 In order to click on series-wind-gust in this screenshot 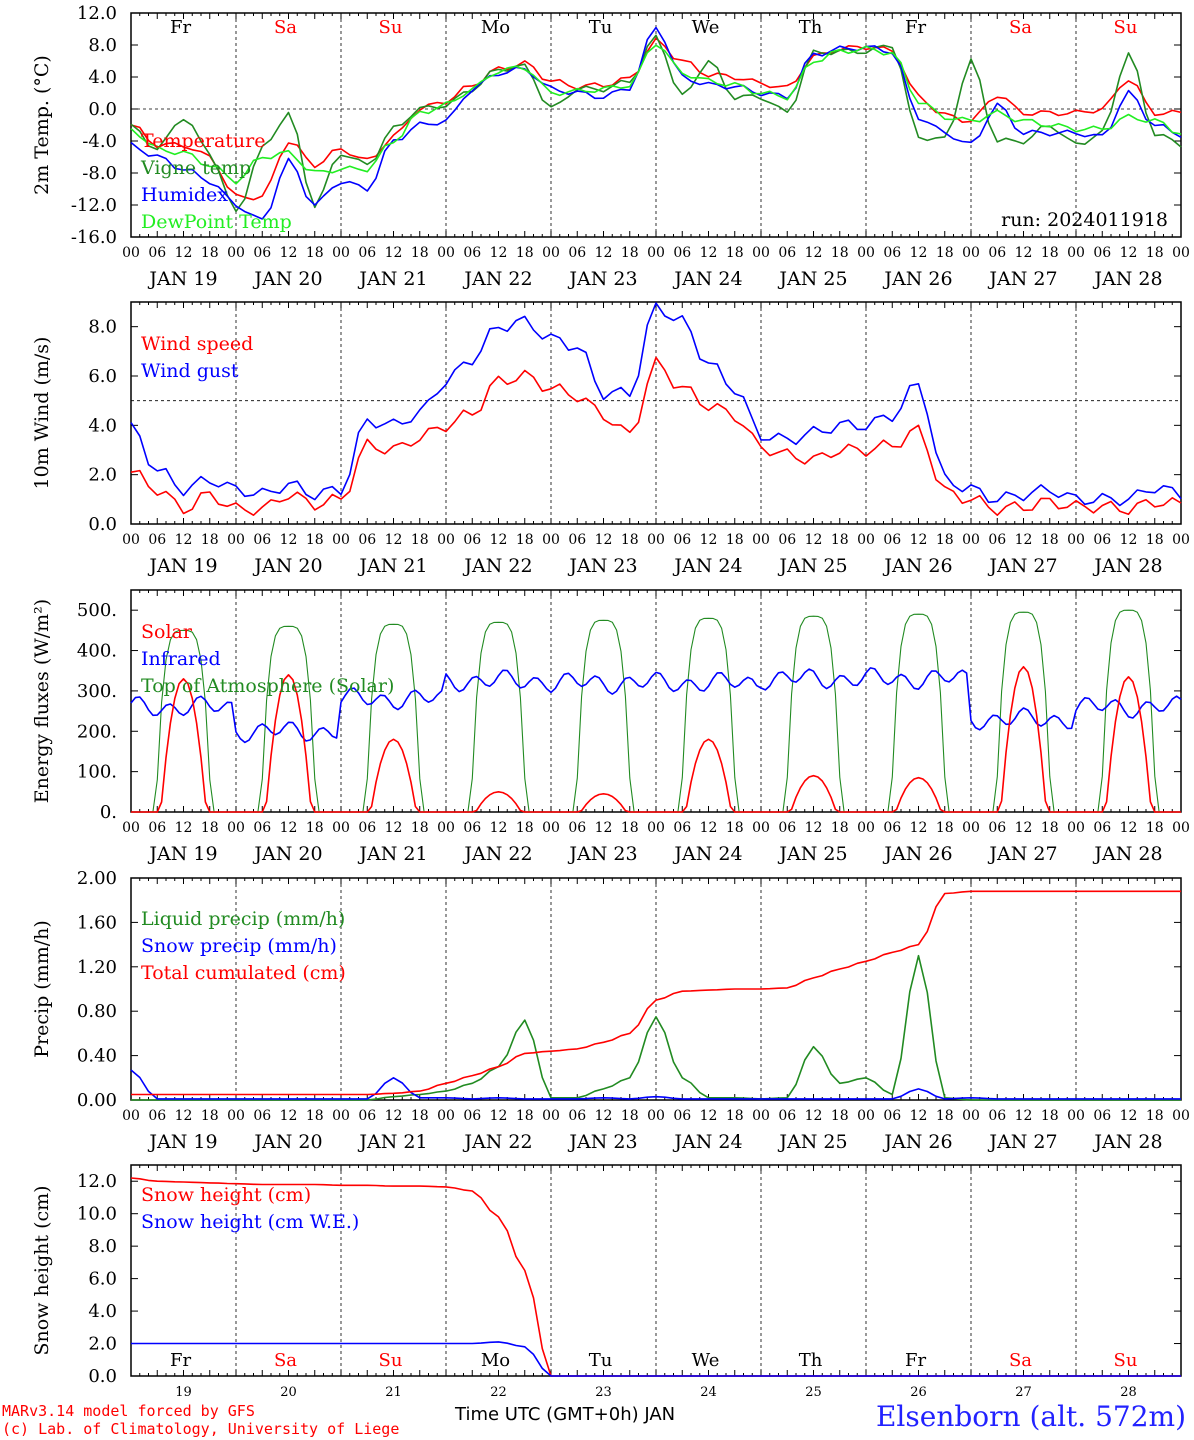, I will do `click(656, 404)`.